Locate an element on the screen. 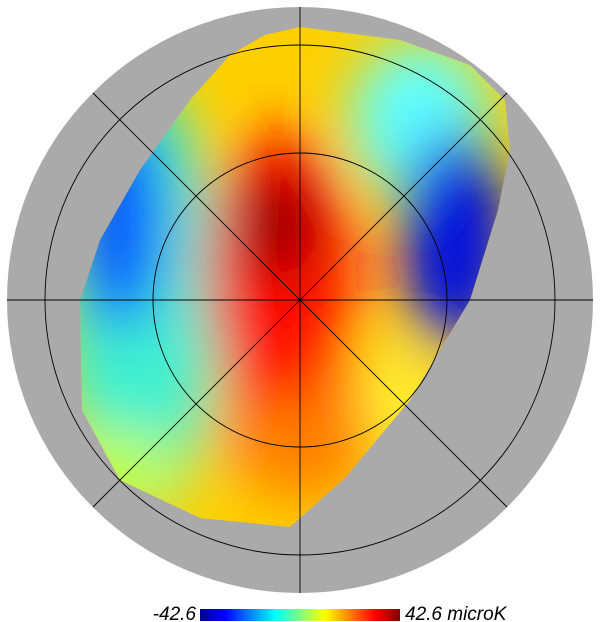 The width and height of the screenshot is (600, 622). colorbar is located at coordinates (300, 615).